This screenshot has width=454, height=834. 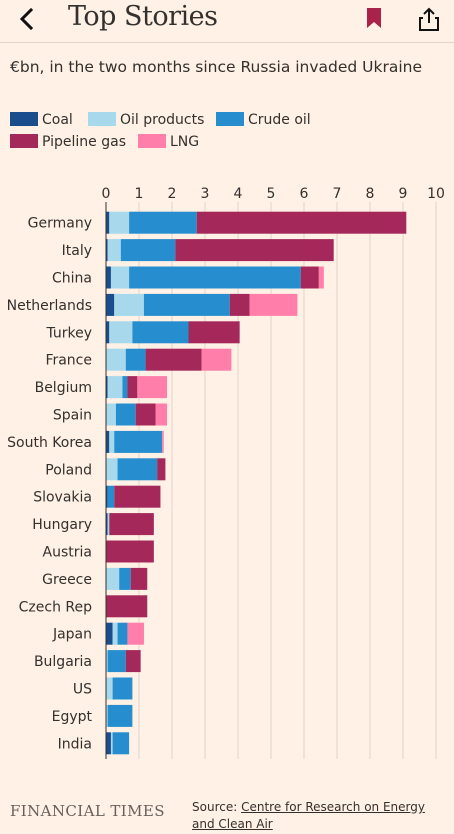 I want to click on category-label: Italy, so click(x=77, y=251).